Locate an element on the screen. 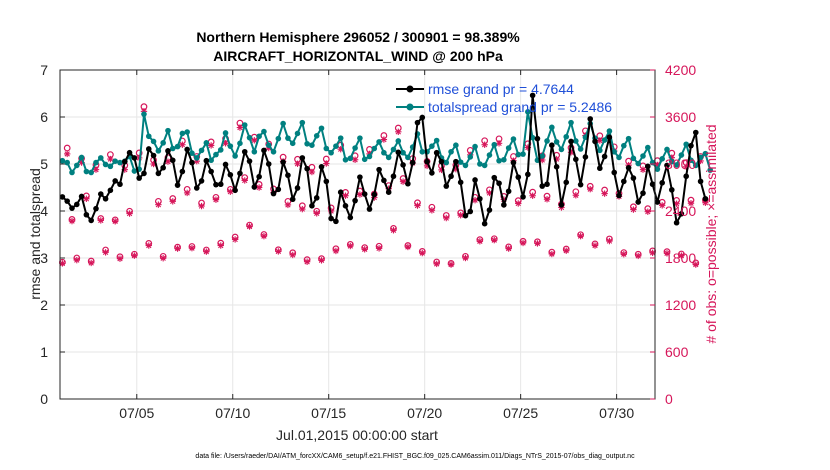 This screenshot has height=470, width=830. left-y-axis-label: rmse and totalspread is located at coordinates (35, 234).